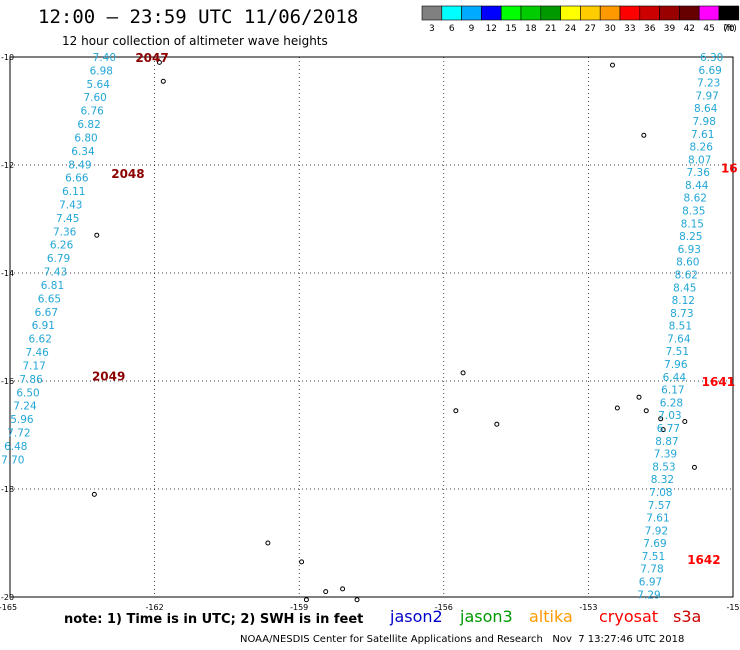 The image size is (740, 650). What do you see at coordinates (108, 377) in the screenshot?
I see `pass-number-label: 2049` at bounding box center [108, 377].